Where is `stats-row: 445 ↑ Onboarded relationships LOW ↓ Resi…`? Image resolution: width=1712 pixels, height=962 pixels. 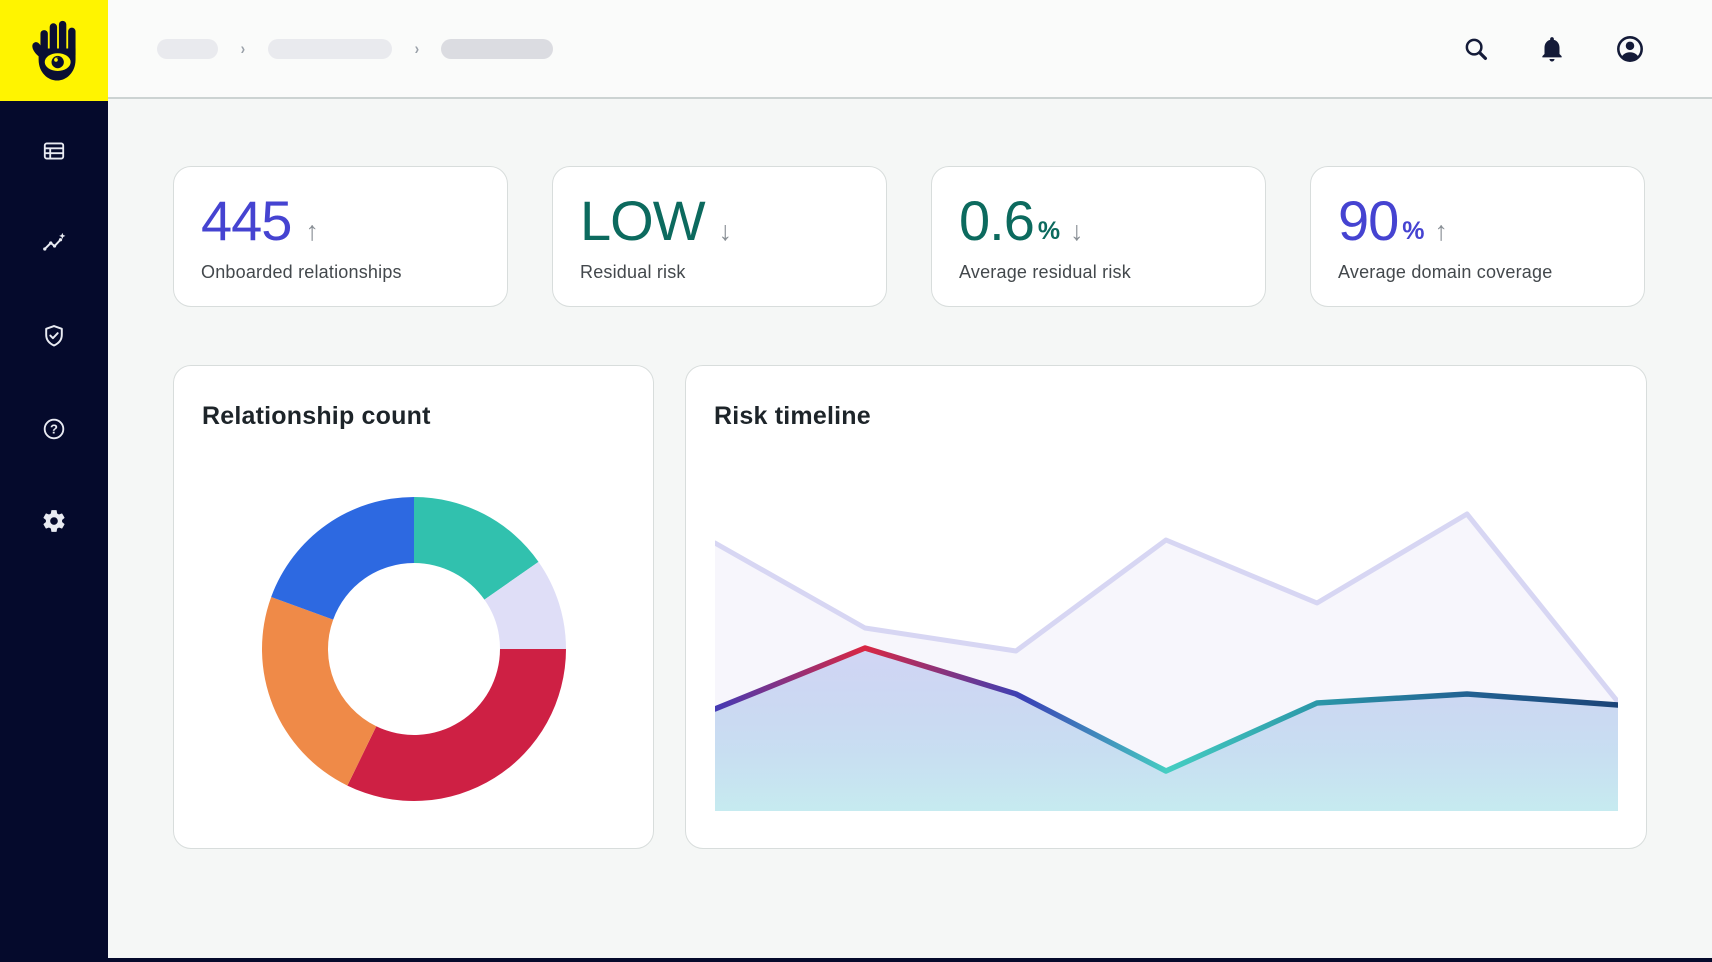 stats-row: 445 ↑ Onboarded relationships LOW ↓ Resi… is located at coordinates (909, 236).